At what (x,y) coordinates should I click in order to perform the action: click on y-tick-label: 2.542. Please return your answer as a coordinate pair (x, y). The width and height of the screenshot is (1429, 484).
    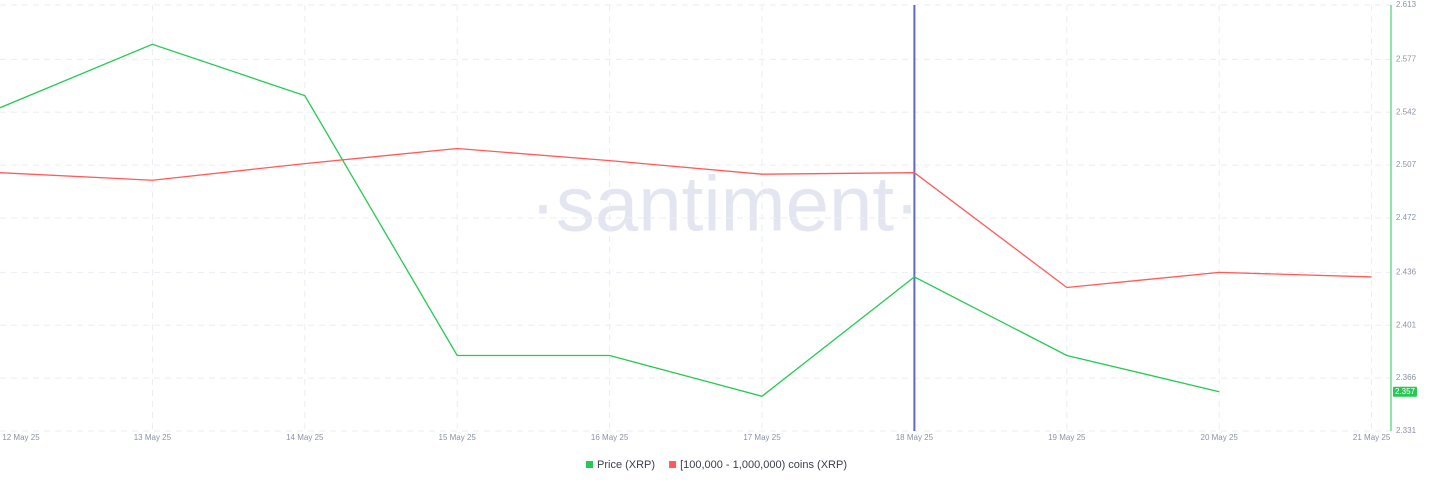
    Looking at the image, I should click on (1406, 111).